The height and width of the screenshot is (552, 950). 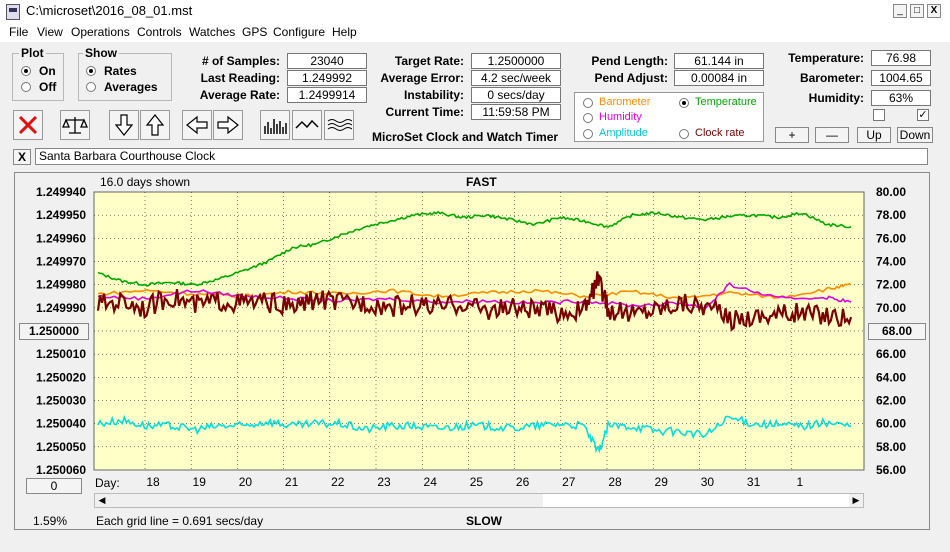 I want to click on day-tick-label: 28, so click(x=615, y=482).